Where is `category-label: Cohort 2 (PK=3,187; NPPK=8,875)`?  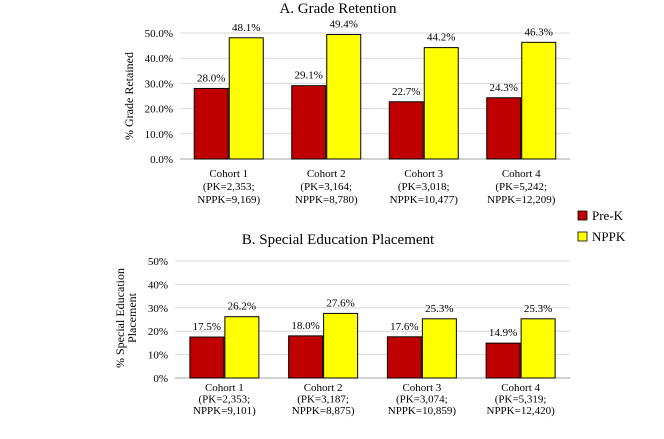
category-label: Cohort 2 (PK=3,187; NPPK=8,875) is located at coordinates (323, 399).